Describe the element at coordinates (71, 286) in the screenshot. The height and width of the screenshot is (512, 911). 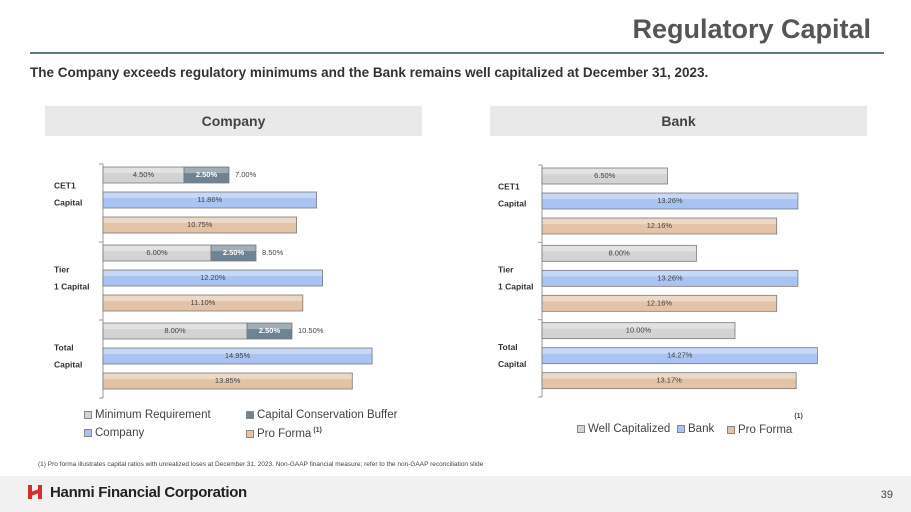
I see `company-category-label-line2: 1 Capital` at that location.